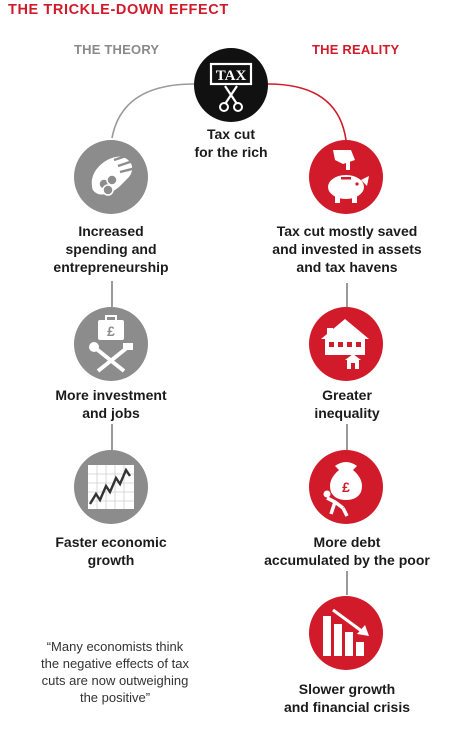  I want to click on theory-label-line: spending and, so click(111, 249).